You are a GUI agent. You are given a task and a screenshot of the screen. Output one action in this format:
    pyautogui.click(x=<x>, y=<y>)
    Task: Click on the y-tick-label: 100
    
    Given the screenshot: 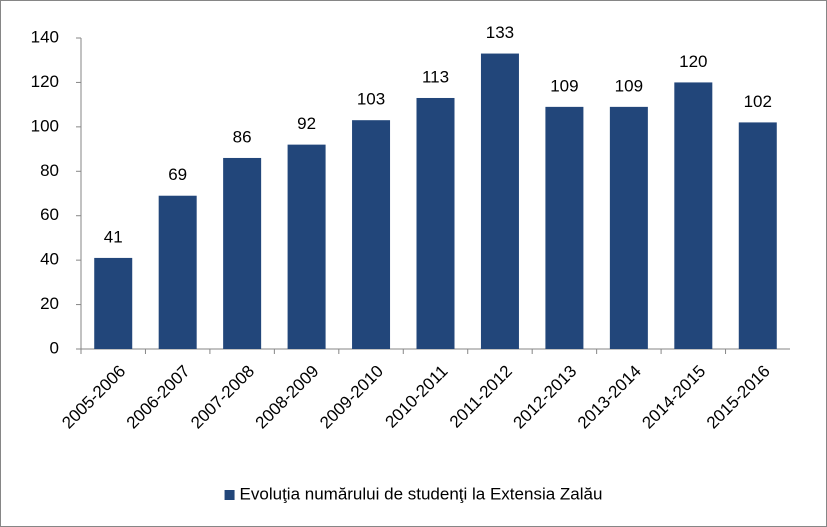 What is the action you would take?
    pyautogui.click(x=45, y=125)
    